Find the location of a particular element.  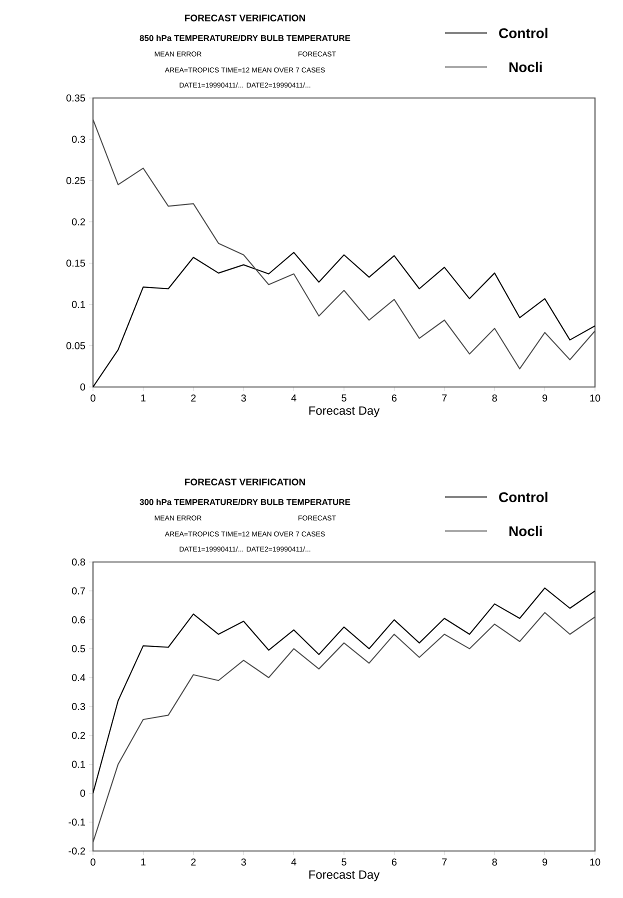

y-tick-label: -0.2 is located at coordinates (76, 851).